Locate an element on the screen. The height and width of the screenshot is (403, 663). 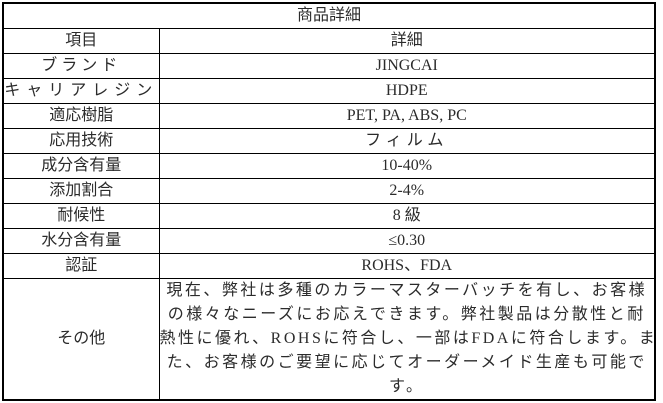
table-row: キャリアレジン HDPE is located at coordinates (329, 91).